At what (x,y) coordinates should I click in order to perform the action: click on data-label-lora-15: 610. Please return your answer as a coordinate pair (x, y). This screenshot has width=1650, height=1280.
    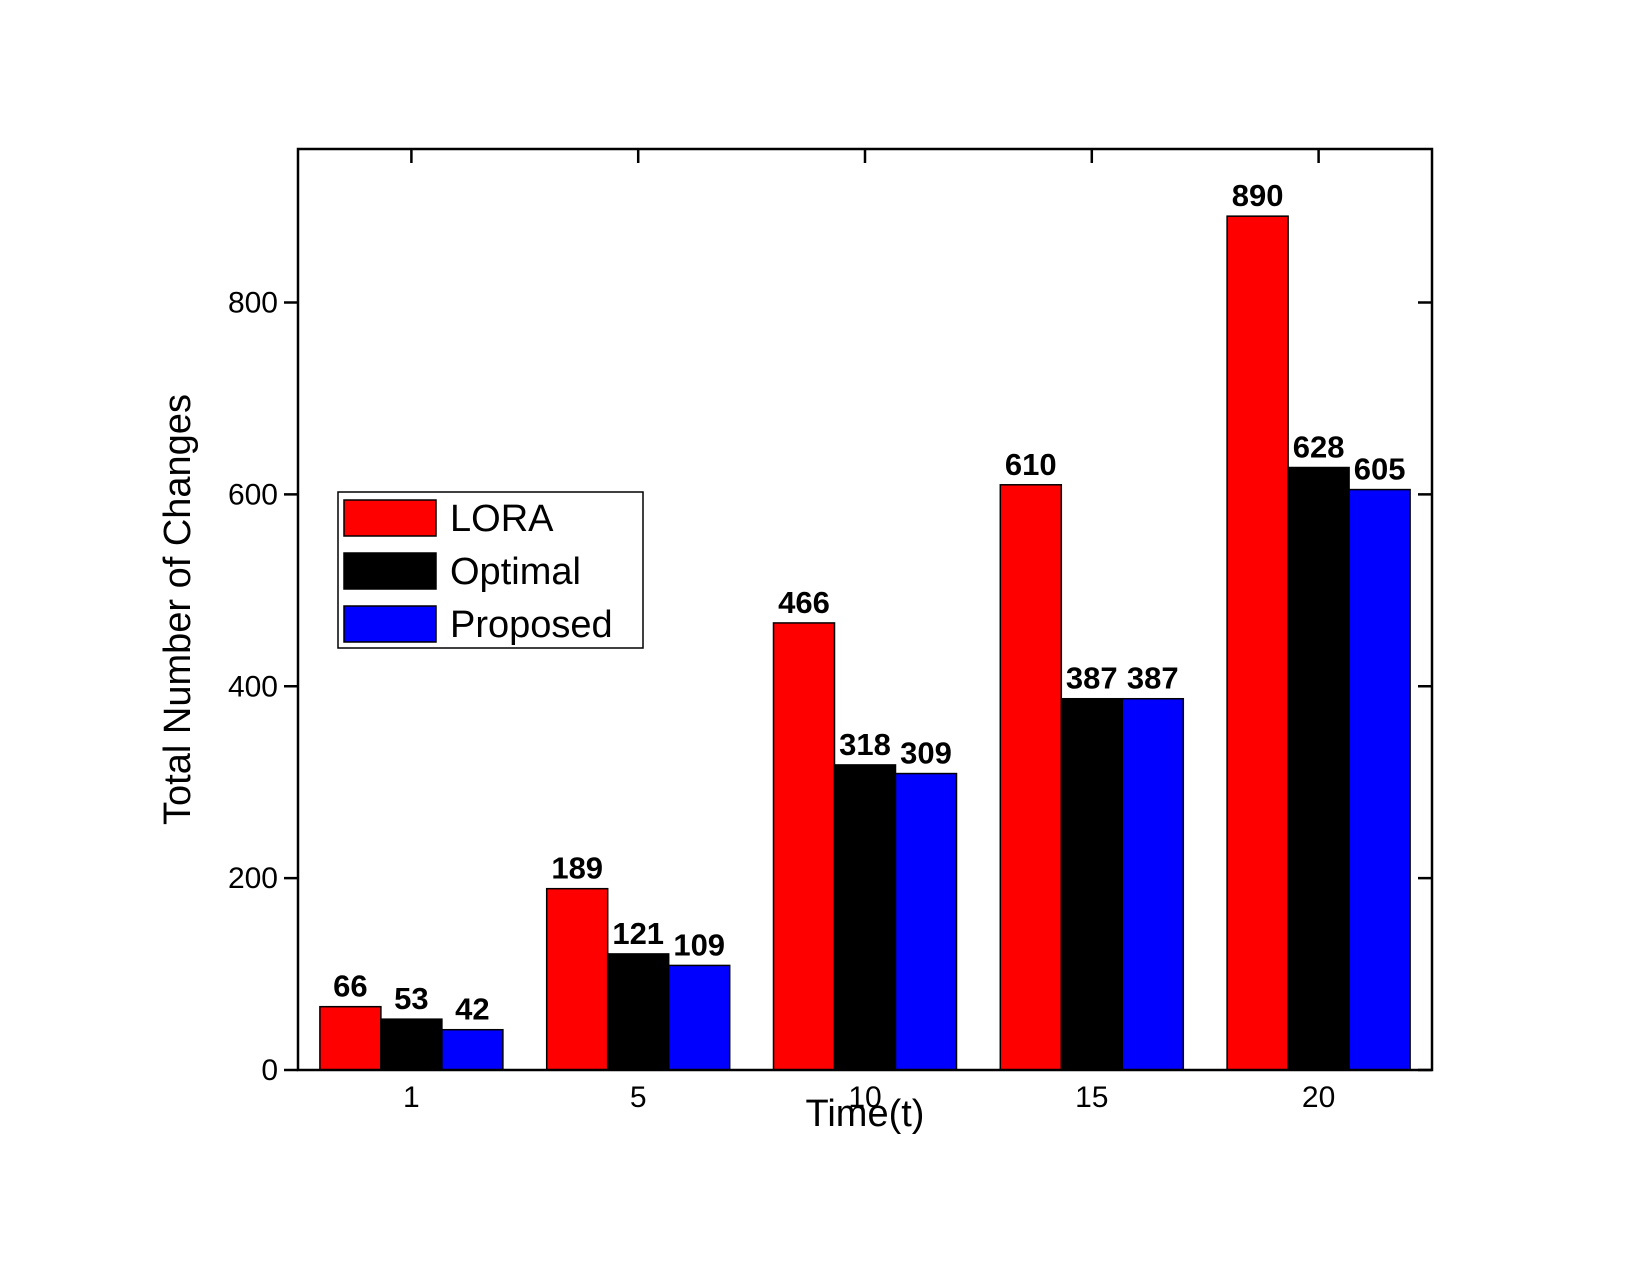
    Looking at the image, I should click on (1031, 464).